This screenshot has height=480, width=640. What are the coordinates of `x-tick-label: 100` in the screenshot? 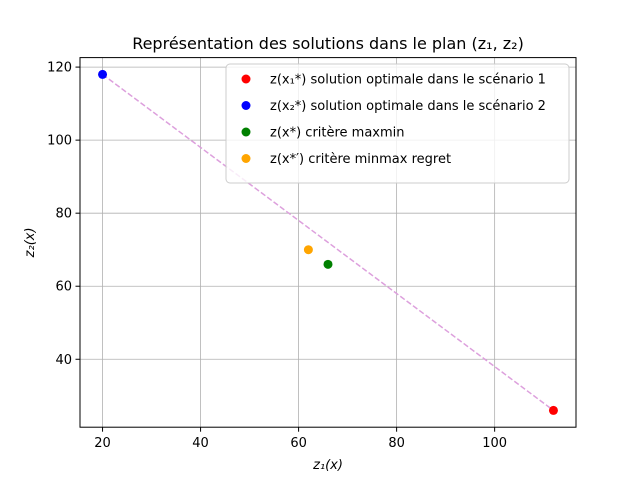 It's located at (494, 443).